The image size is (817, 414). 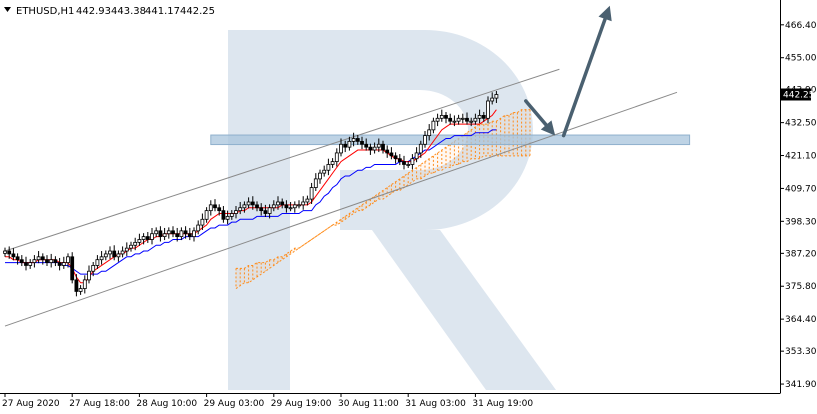 I want to click on x-tick-label: 27 Aug 18:00, so click(x=99, y=404).